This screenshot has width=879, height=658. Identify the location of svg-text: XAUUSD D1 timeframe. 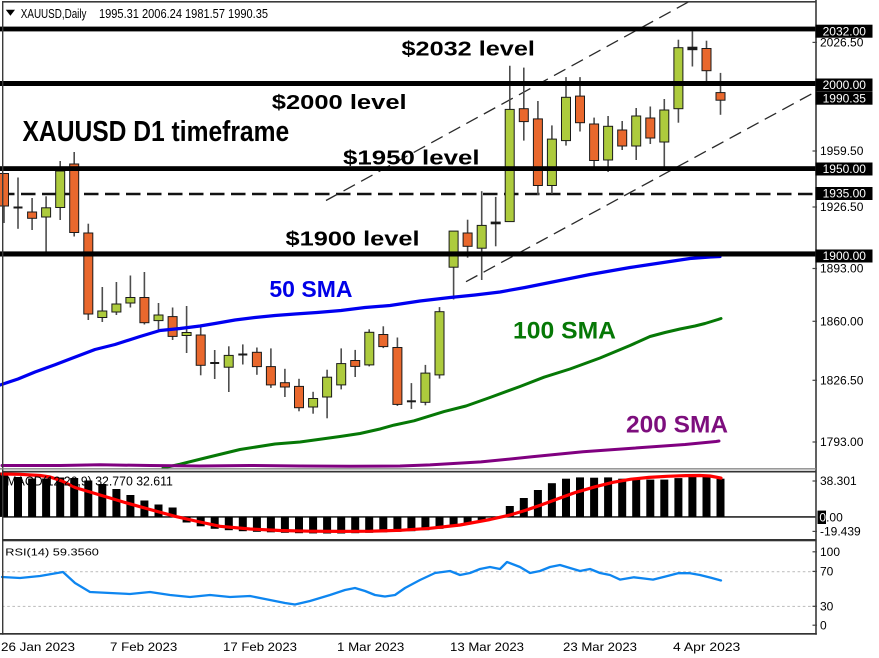
(156, 132).